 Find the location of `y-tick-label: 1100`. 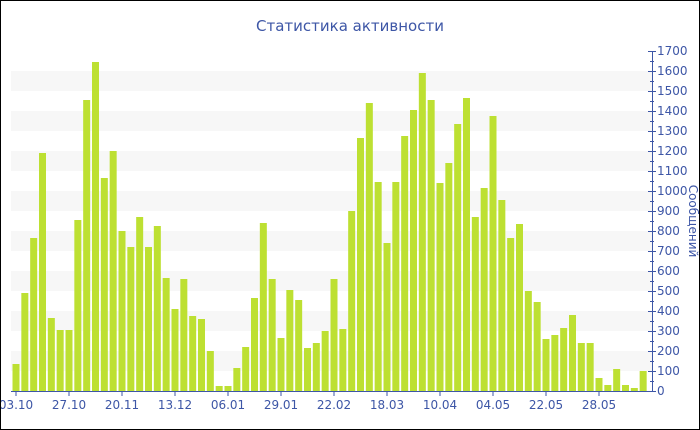

y-tick-label: 1100 is located at coordinates (672, 171).